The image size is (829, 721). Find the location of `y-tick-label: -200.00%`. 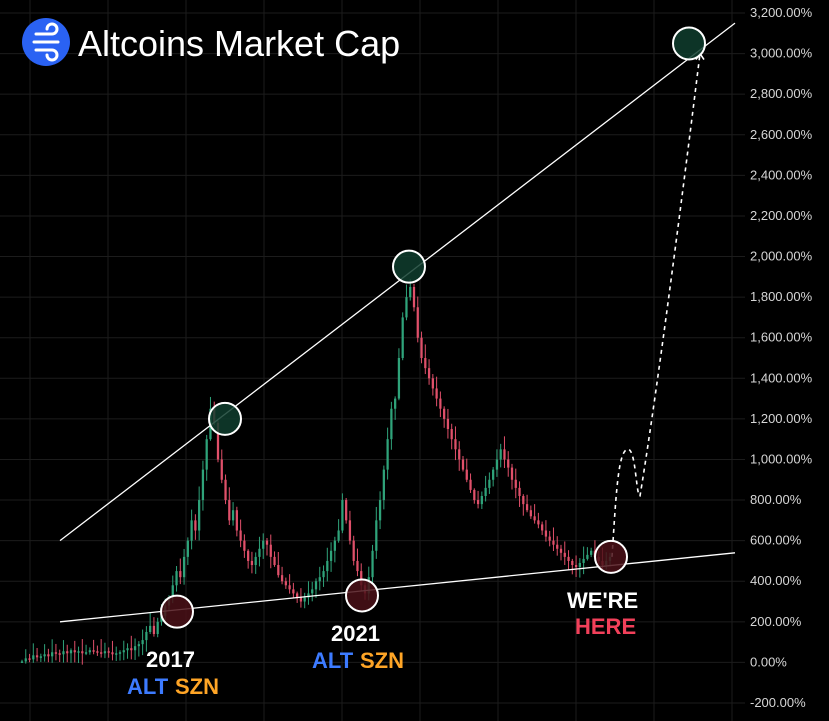

y-tick-label: -200.00% is located at coordinates (778, 702).